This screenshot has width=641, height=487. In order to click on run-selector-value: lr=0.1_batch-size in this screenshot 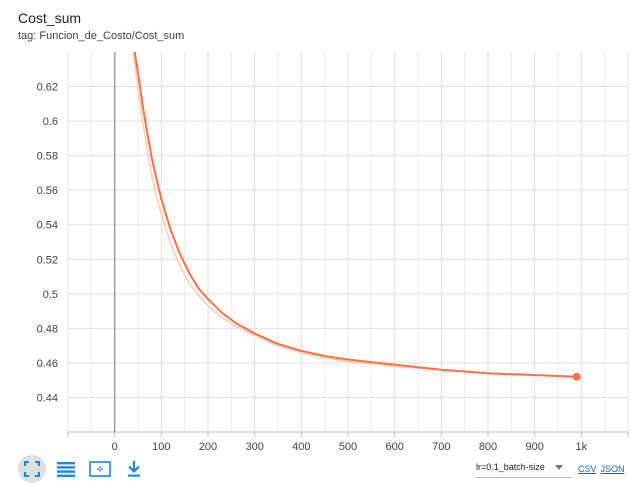, I will do `click(510, 467)`.